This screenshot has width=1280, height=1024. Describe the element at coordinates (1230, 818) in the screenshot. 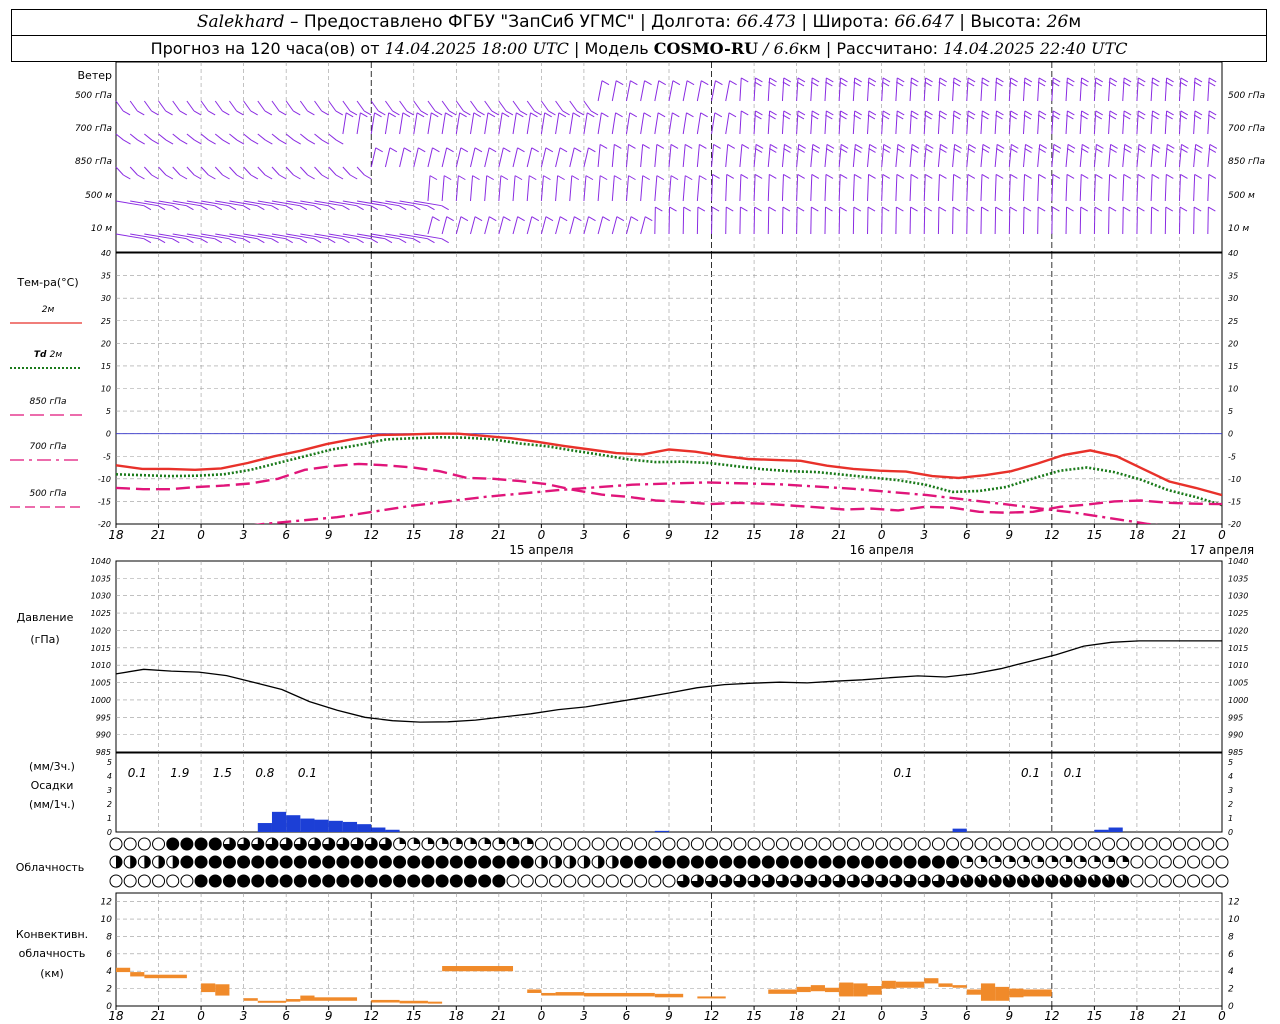

I see `precip-ytick-right: 1` at that location.